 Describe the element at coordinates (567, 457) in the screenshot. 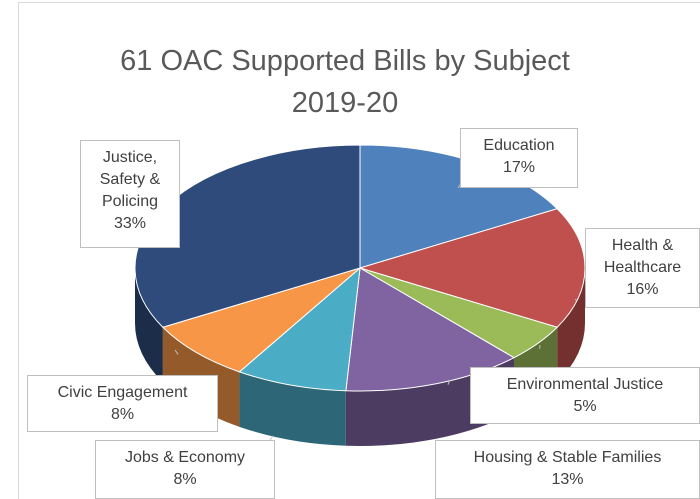

I see `label-category: Housing & Stable Families` at that location.